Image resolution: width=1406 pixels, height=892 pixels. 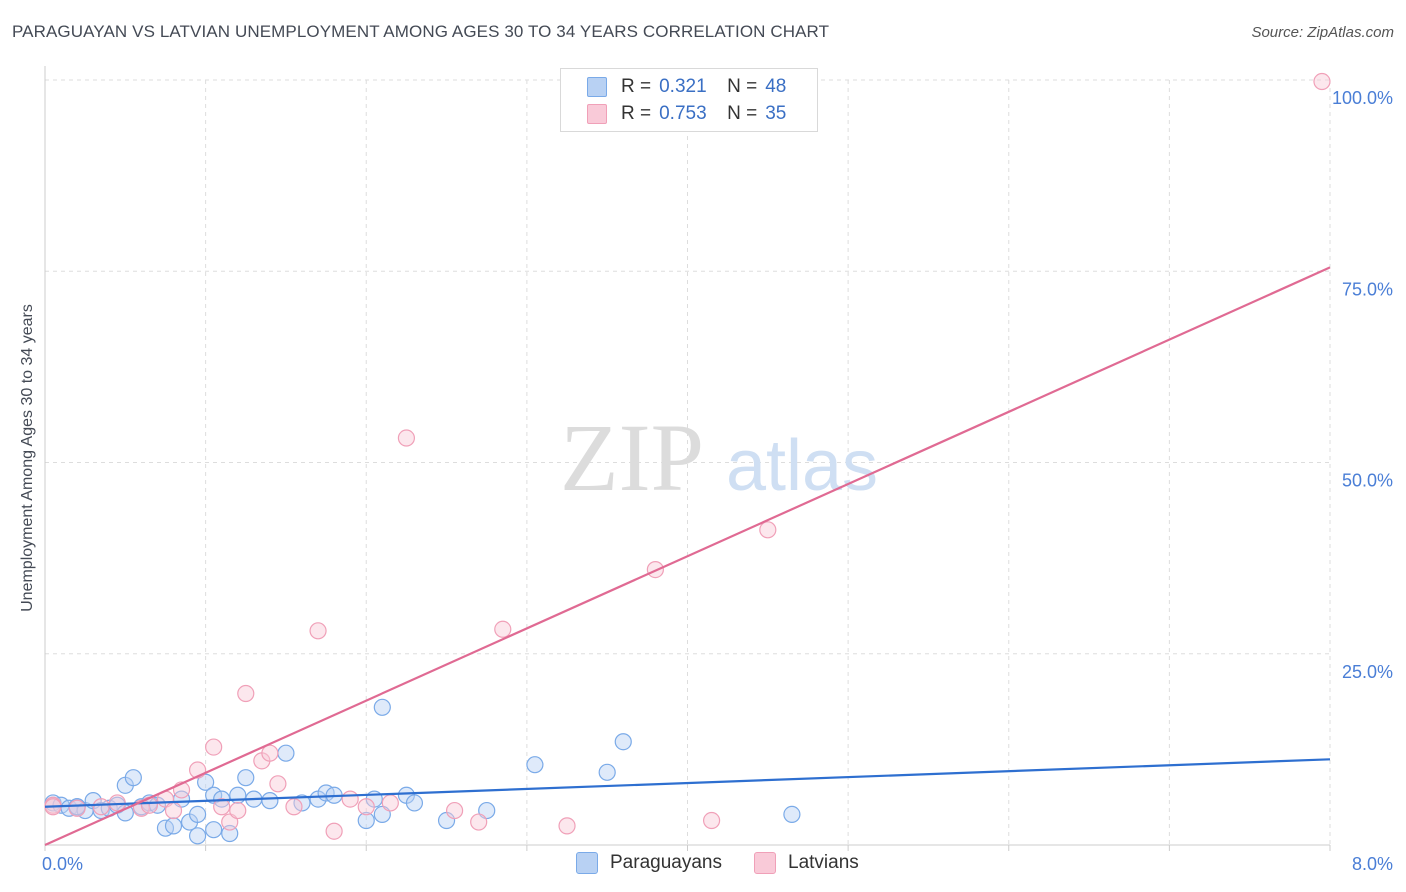 What do you see at coordinates (1367, 289) in the screenshot?
I see `y-tick-label: 75.0%` at bounding box center [1367, 289].